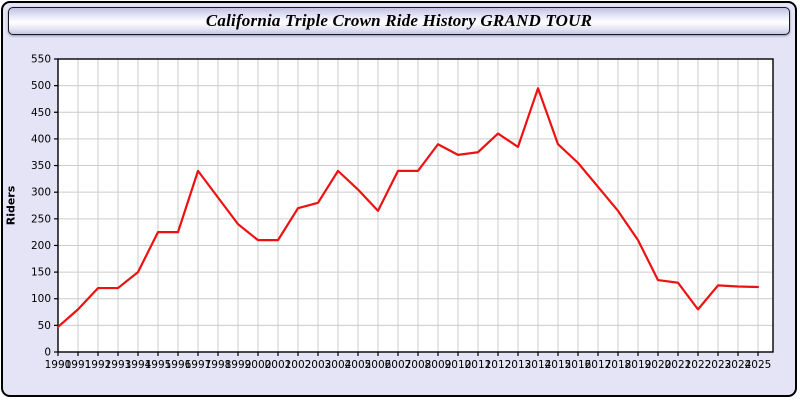  Describe the element at coordinates (638, 365) in the screenshot. I see `x-tick-label: 2019` at that location.